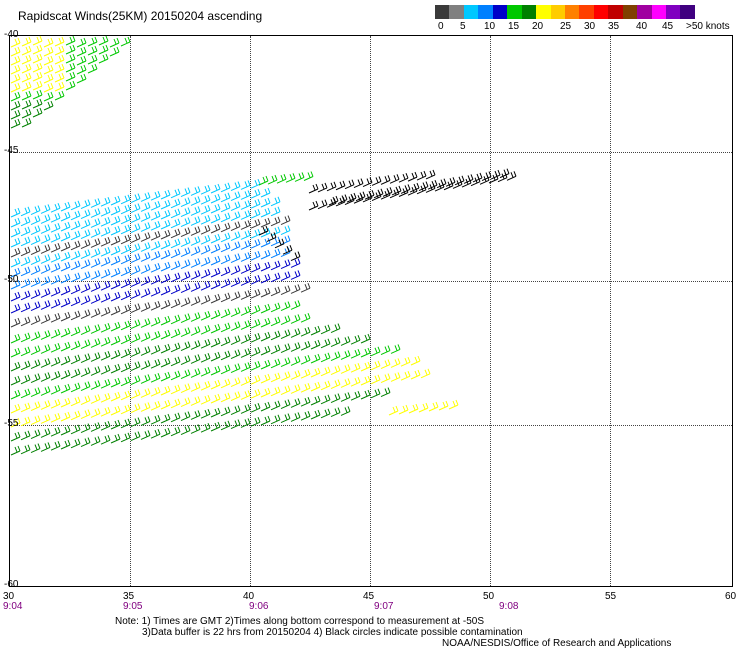  I want to click on scale-label: 25, so click(566, 26).